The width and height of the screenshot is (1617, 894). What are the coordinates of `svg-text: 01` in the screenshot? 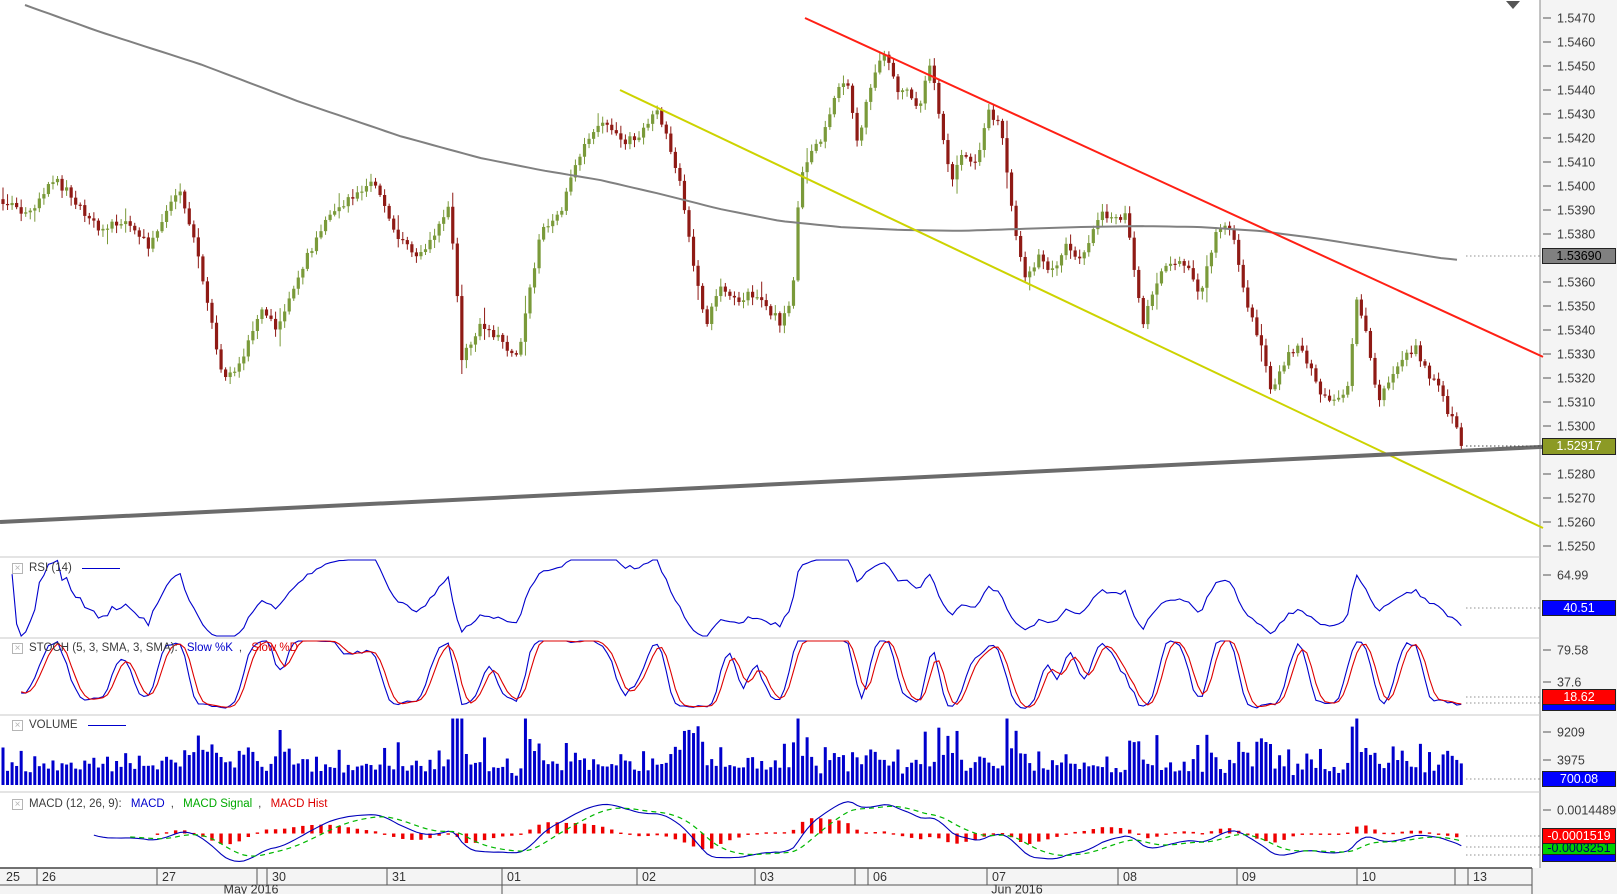 It's located at (514, 877).